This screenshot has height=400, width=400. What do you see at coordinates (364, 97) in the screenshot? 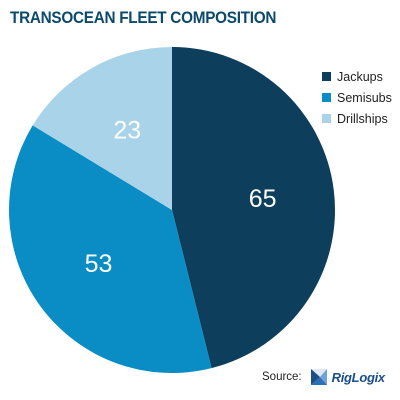
I see `legend-label-semisubs: Semisubs` at bounding box center [364, 97].